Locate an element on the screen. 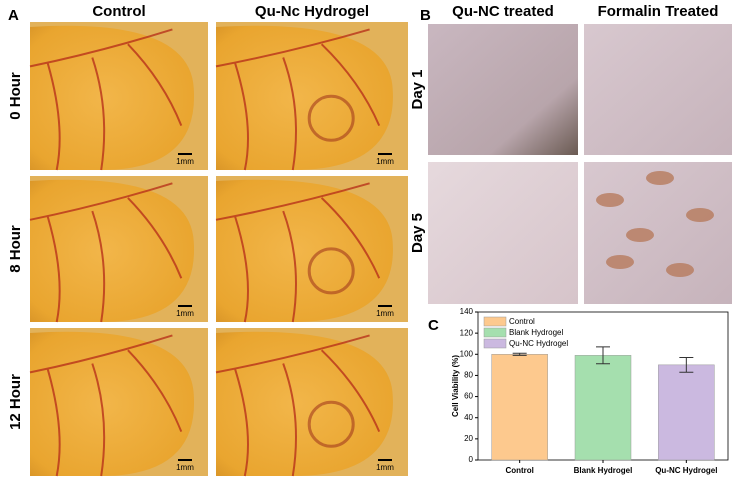 The image size is (735, 482). row-label: 12 Hour is located at coordinates (15, 402).